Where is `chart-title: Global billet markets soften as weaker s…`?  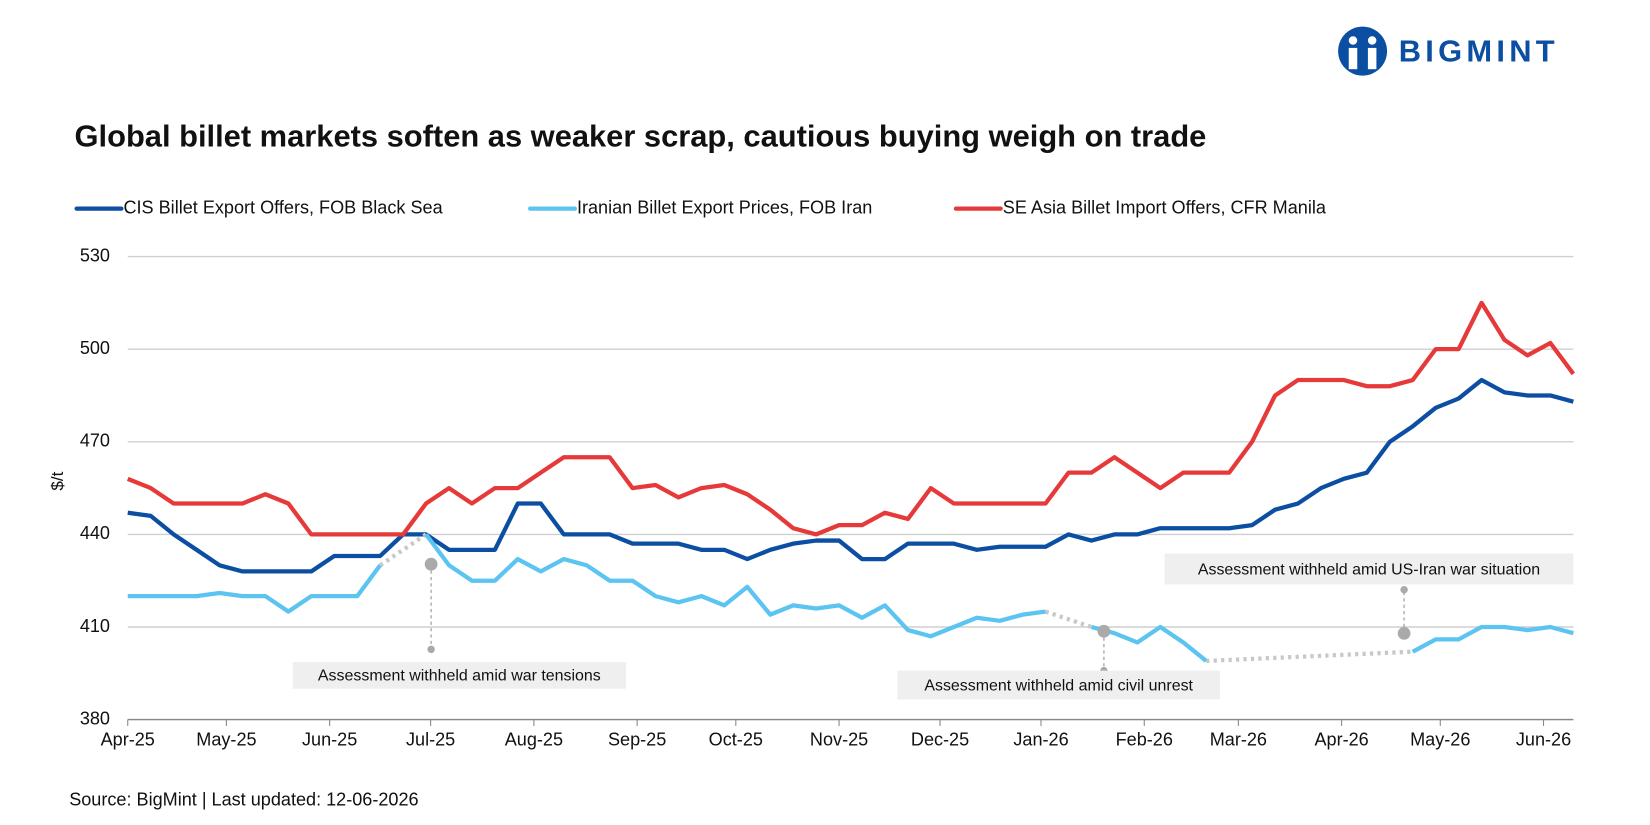 chart-title: Global billet markets soften as weaker s… is located at coordinates (641, 136).